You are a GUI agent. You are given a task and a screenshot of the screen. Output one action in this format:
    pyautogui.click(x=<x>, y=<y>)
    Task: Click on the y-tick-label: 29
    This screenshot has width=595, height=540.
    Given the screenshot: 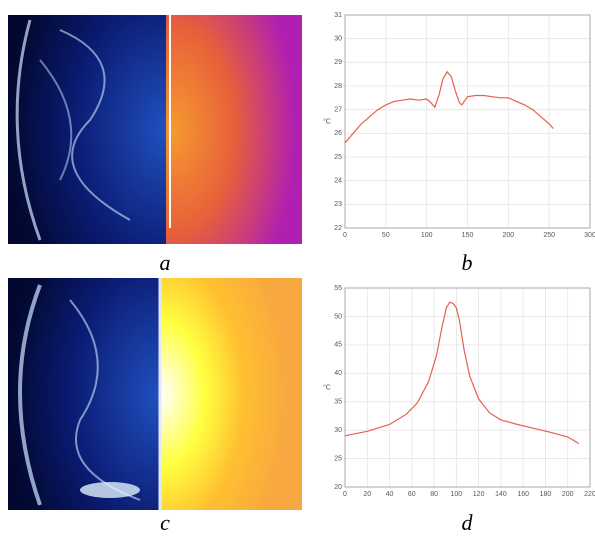 What is the action you would take?
    pyautogui.click(x=338, y=62)
    